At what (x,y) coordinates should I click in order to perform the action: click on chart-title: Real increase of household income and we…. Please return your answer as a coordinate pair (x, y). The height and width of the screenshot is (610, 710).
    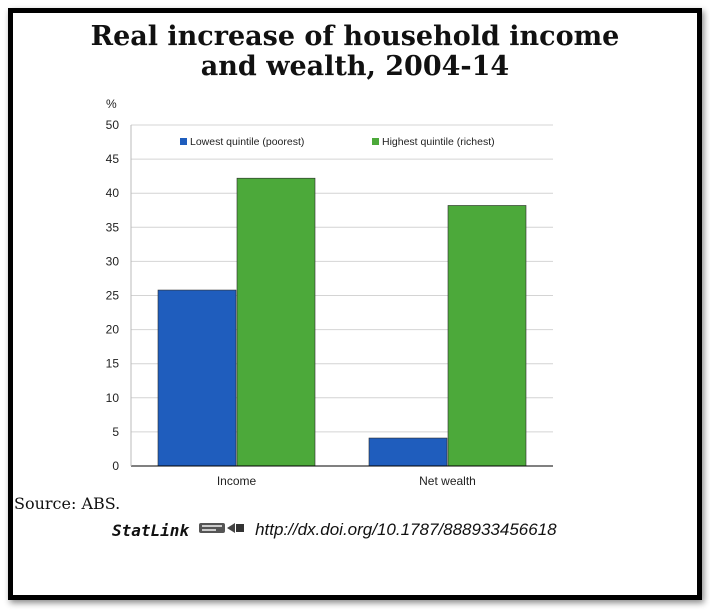
    Looking at the image, I should click on (355, 52).